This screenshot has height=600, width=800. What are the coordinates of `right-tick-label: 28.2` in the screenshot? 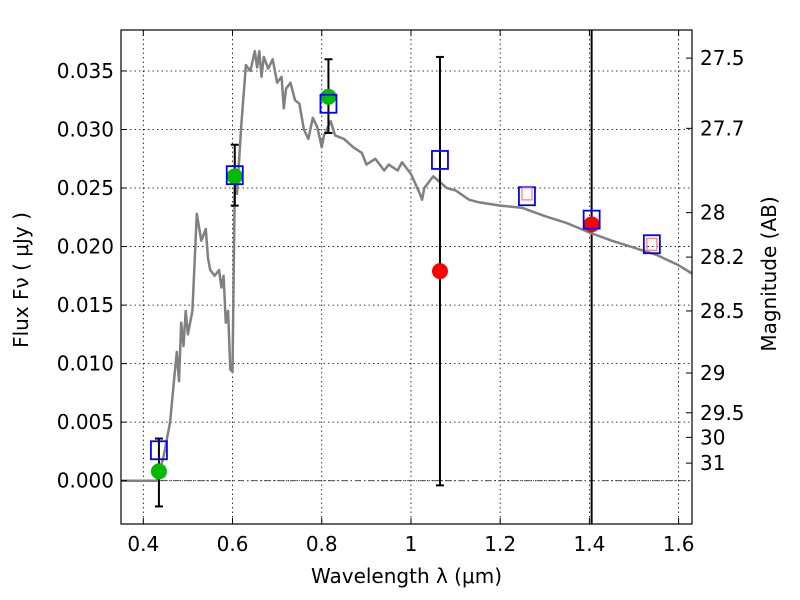 It's located at (722, 257).